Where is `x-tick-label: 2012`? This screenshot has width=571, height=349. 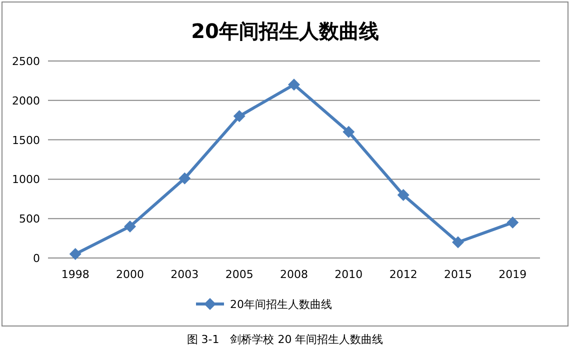
x-tick-label: 2012 is located at coordinates (403, 274).